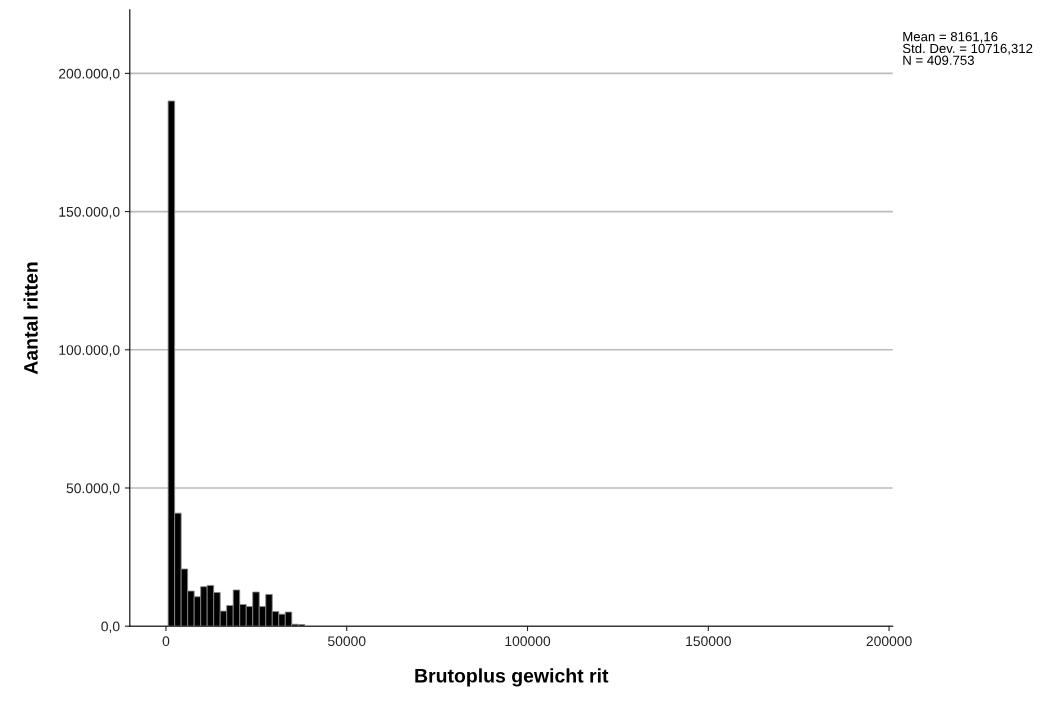 The width and height of the screenshot is (1064, 702). Describe the element at coordinates (89, 351) in the screenshot. I see `y-tick-label: 100.000,0` at that location.